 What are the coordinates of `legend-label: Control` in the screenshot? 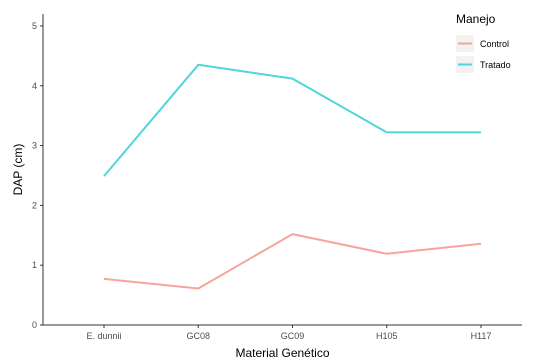 It's located at (494, 44).